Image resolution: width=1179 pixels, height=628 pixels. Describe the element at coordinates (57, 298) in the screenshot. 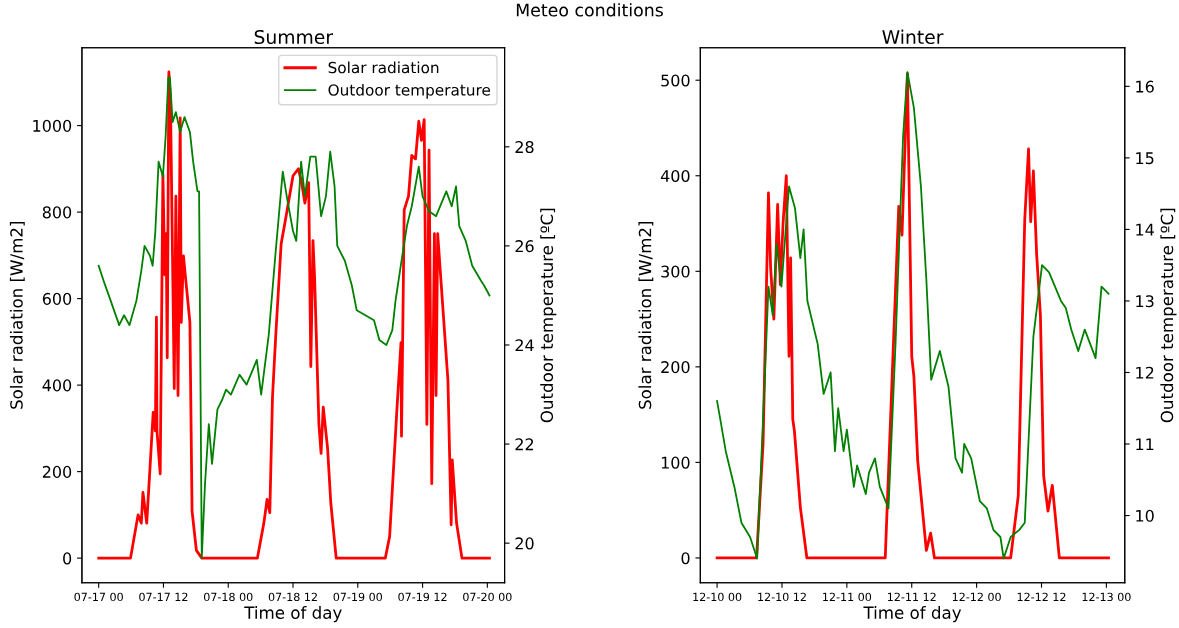

I see `y-tick-label: 600` at that location.